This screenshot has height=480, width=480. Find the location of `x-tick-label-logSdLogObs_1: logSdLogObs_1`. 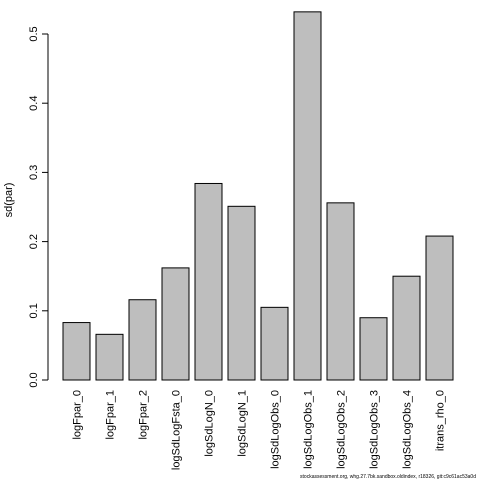

x-tick-label-logSdLogObs_1: logSdLogObs_1 is located at coordinates (309, 429).